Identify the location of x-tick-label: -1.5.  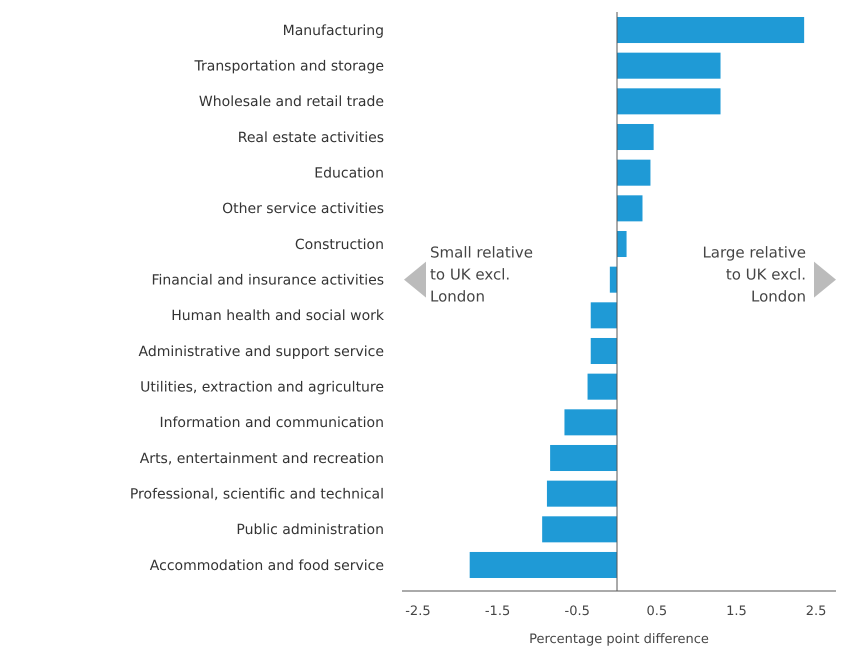
(497, 611).